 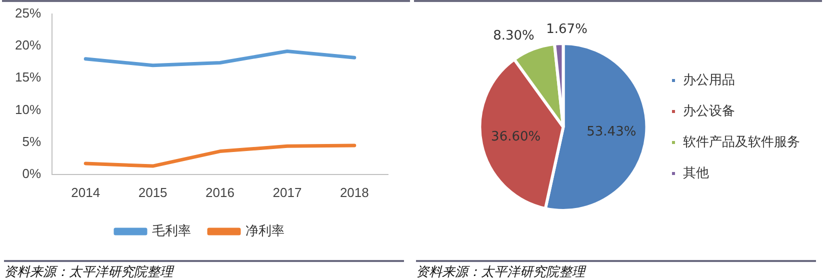 I want to click on x-tick-label: 2017, so click(x=287, y=192).